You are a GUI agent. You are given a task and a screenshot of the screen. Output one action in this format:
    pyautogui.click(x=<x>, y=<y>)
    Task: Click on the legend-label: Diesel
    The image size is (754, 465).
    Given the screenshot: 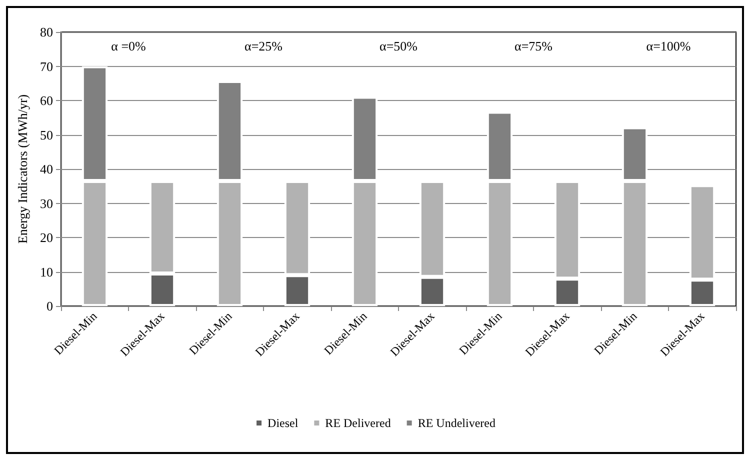 What is the action you would take?
    pyautogui.click(x=283, y=423)
    